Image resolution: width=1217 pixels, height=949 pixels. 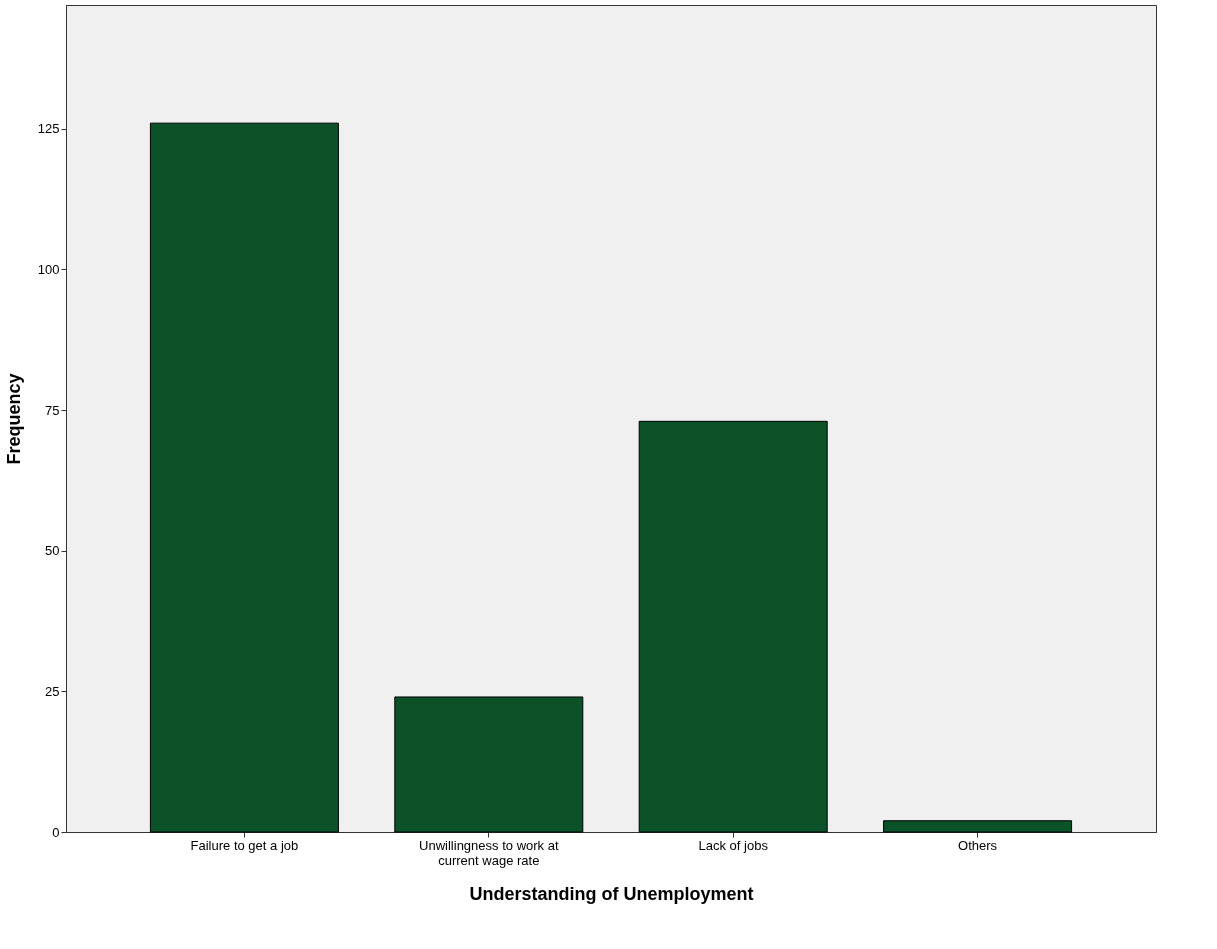 I want to click on y-axis-title: Frequency, so click(x=13, y=419).